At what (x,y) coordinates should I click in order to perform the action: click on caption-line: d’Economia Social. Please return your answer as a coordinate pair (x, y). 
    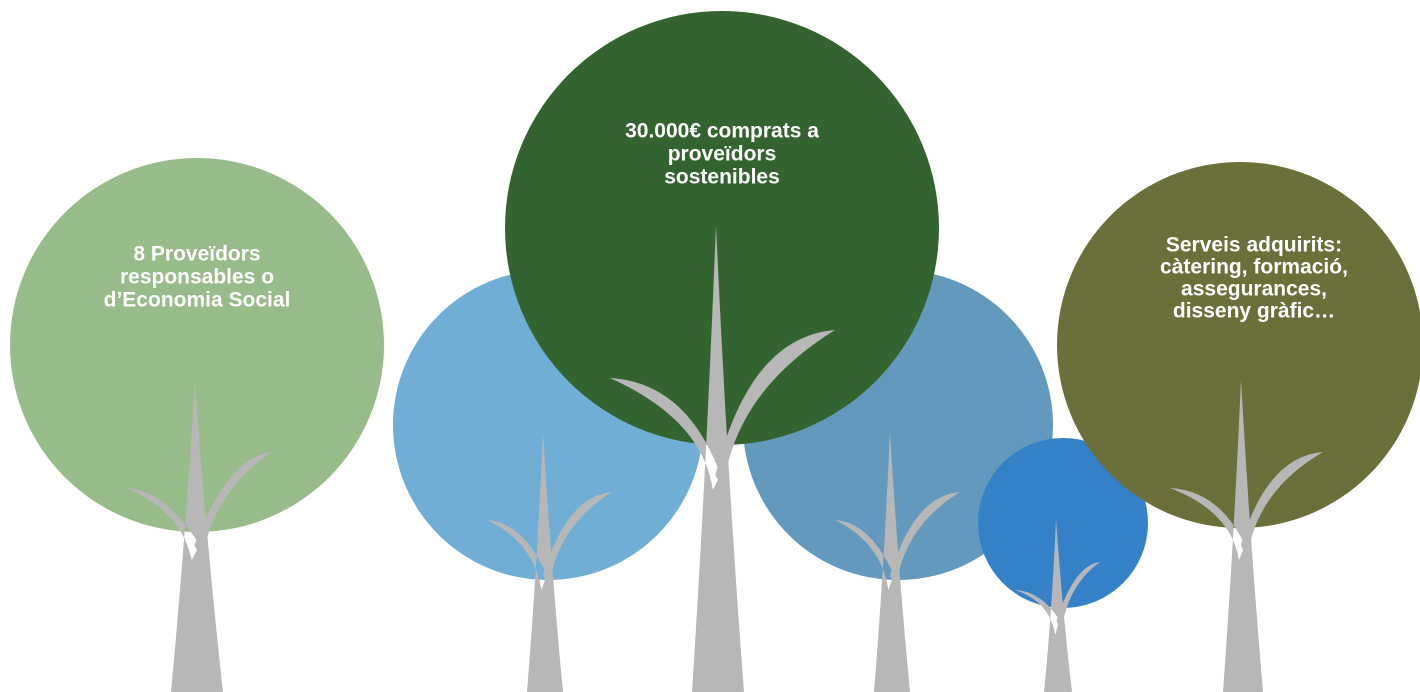
    Looking at the image, I should click on (197, 300).